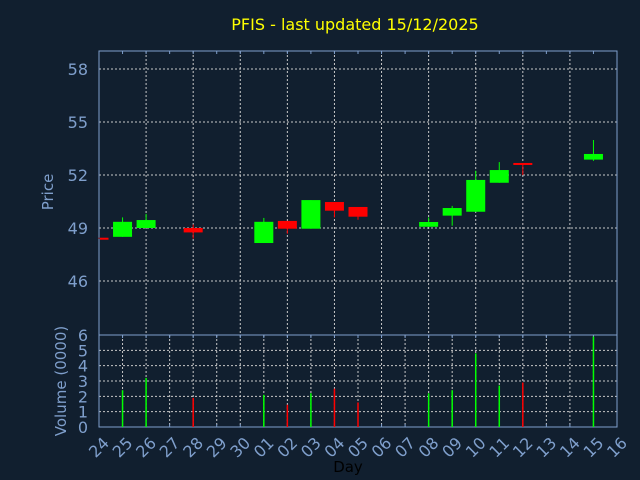 This screenshot has width=640, height=480. What do you see at coordinates (61, 381) in the screenshot?
I see `volume-axis-label: Volume (0000)` at bounding box center [61, 381].